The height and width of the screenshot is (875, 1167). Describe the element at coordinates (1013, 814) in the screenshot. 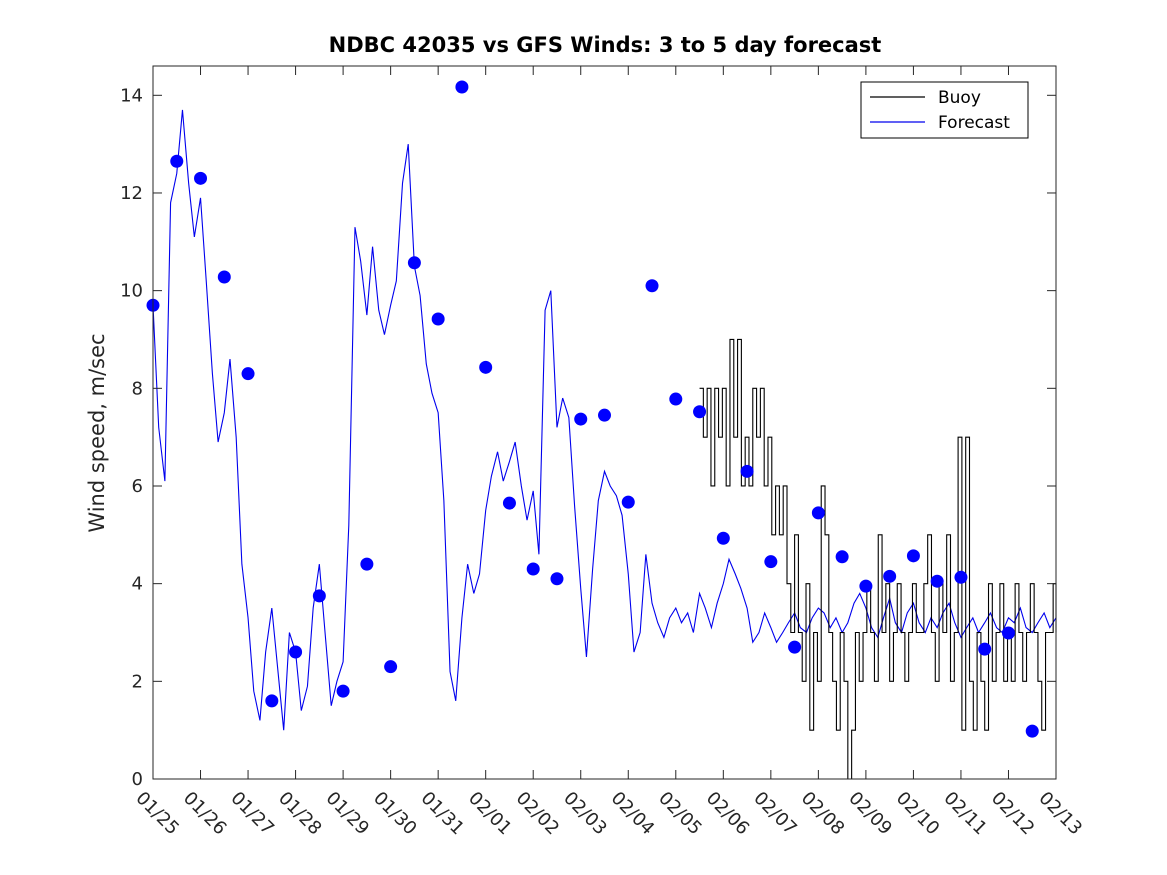

I see `x-tick-label: 02/12` at that location.